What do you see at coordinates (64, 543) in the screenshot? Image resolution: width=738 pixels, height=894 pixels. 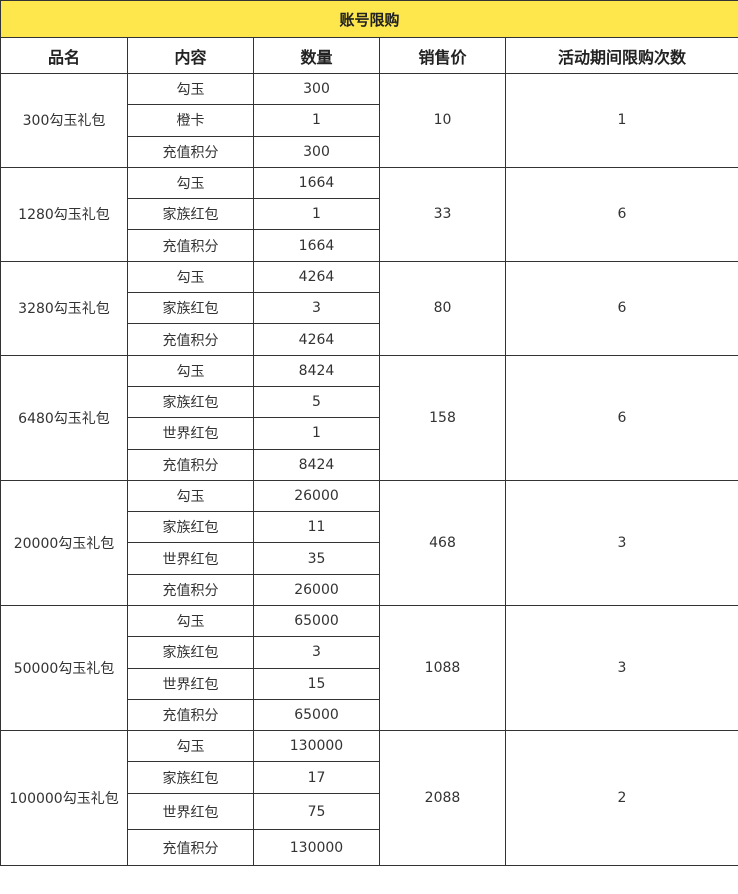 I see `package-name: 20000勾玉礼包` at bounding box center [64, 543].